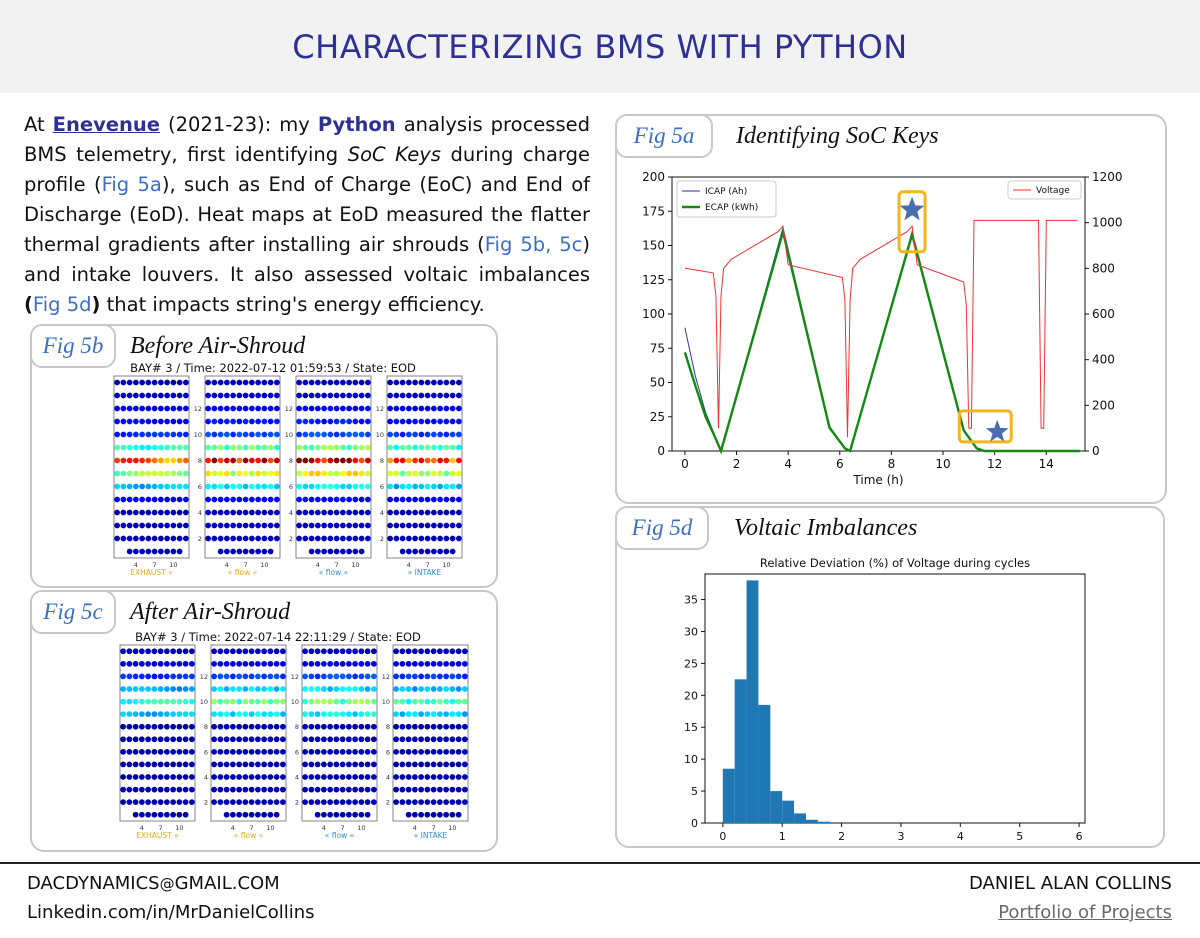  Describe the element at coordinates (242, 572) in the screenshot. I see `heatmap-panel-label: « flow «` at that location.